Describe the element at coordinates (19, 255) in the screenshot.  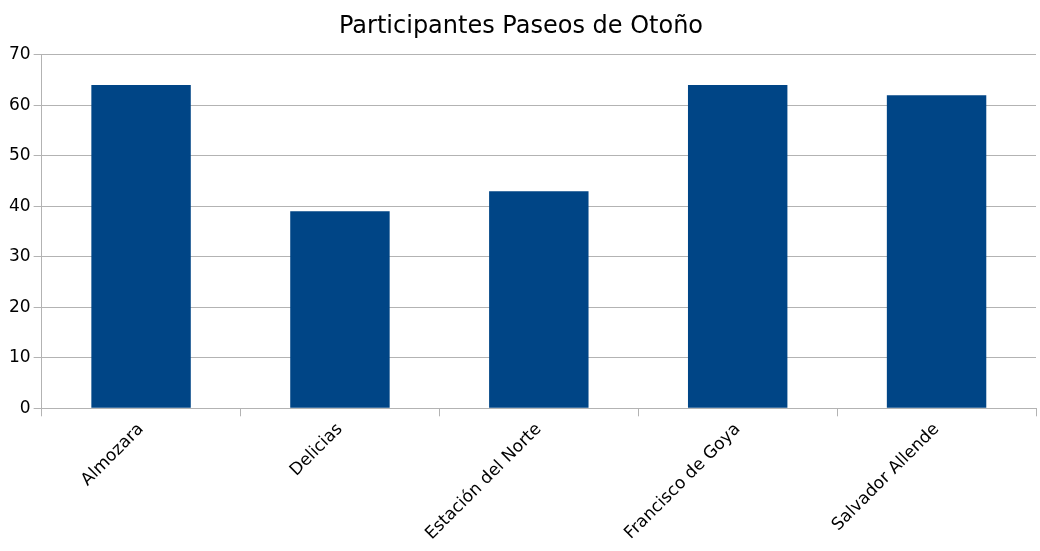
I see `y-tick-label: 30` at that location.